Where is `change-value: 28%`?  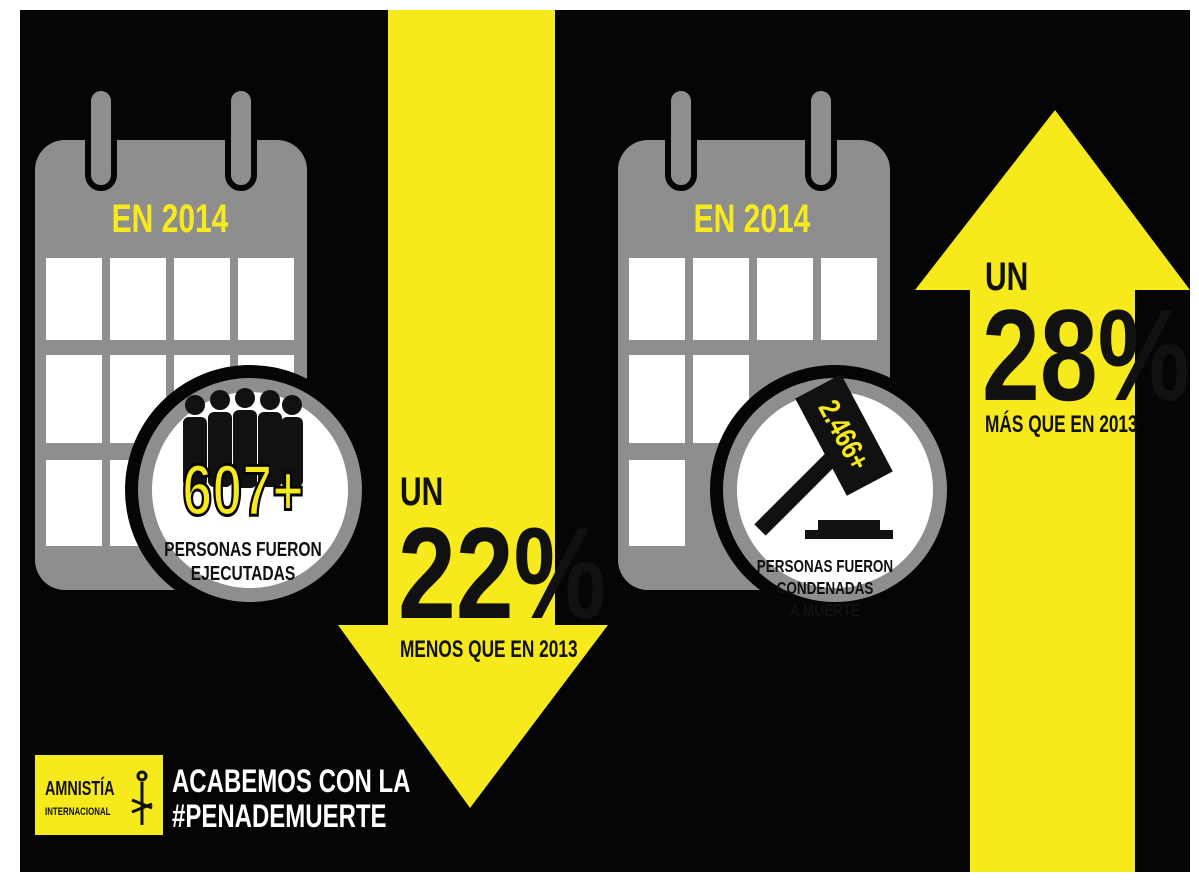
change-value: 28% is located at coordinates (1086, 355).